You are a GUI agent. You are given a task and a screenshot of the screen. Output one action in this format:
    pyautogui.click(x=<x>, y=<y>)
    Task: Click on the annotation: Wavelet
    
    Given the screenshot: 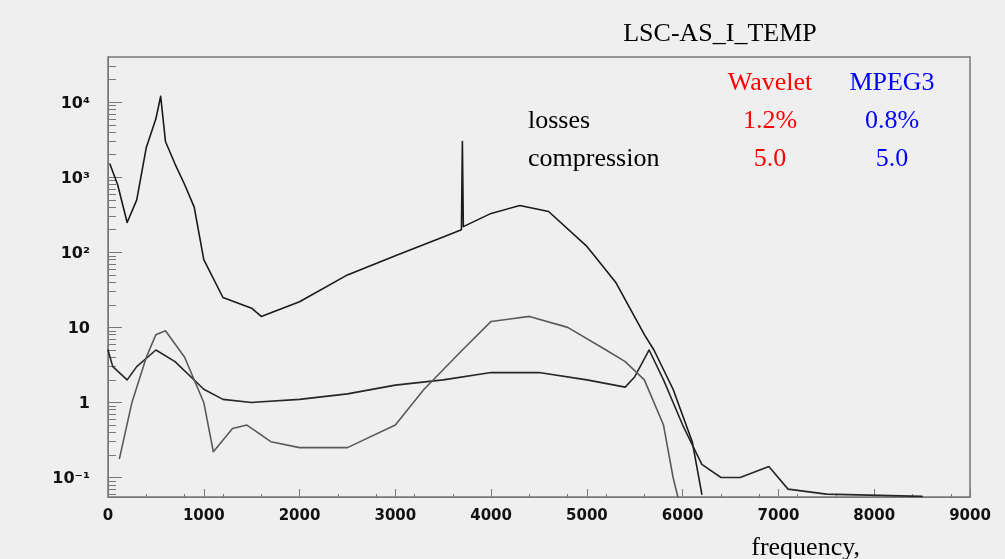 What is the action you would take?
    pyautogui.click(x=770, y=81)
    